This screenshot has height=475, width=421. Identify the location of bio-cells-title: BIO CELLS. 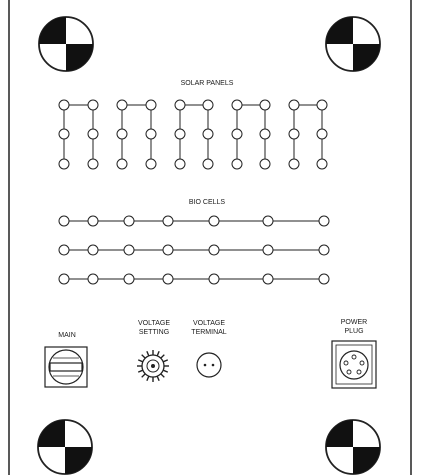
(207, 202).